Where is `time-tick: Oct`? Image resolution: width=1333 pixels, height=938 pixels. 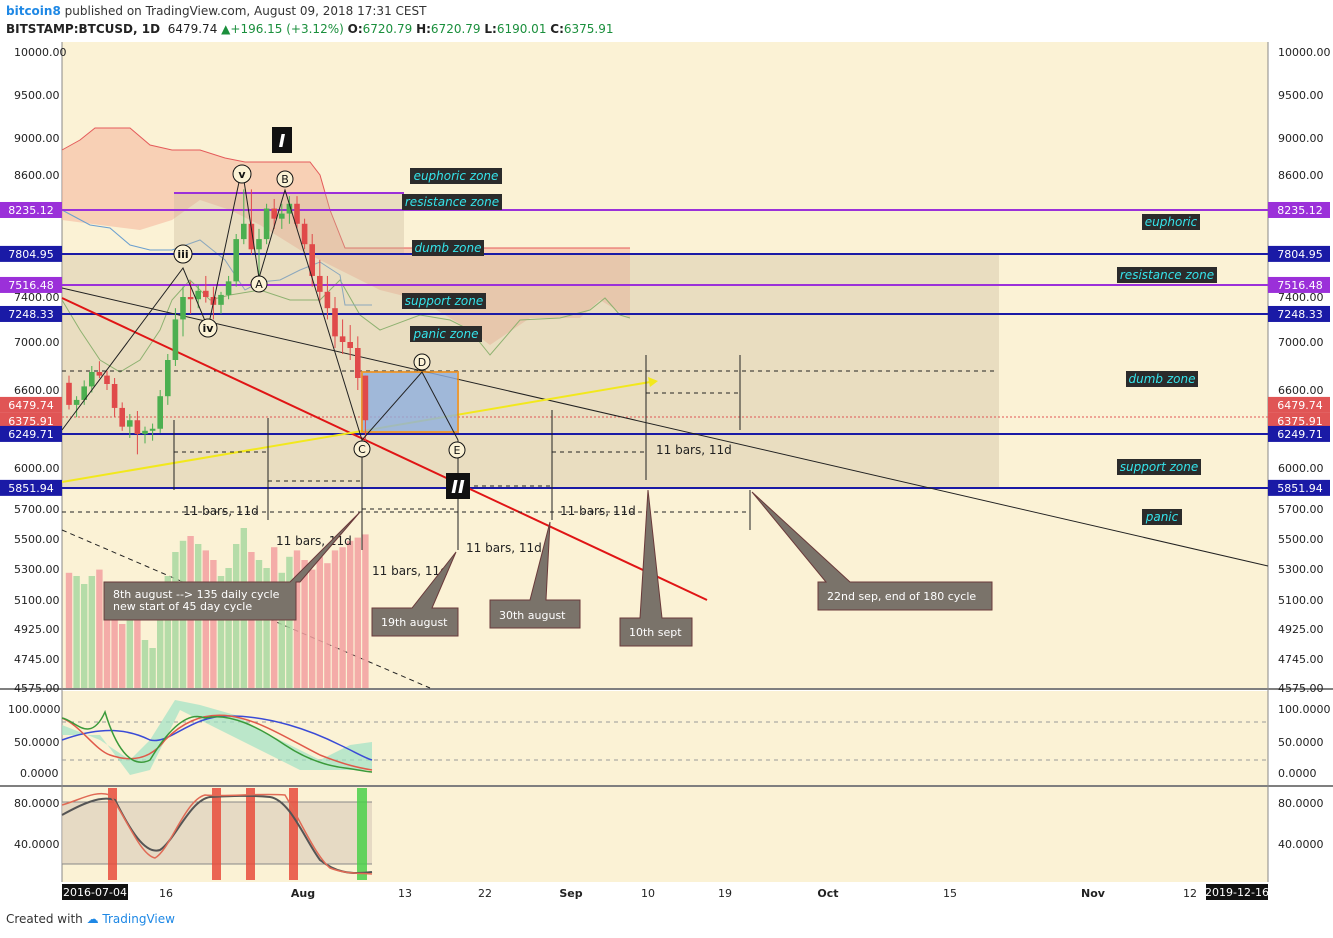 time-tick: Oct is located at coordinates (827, 893).